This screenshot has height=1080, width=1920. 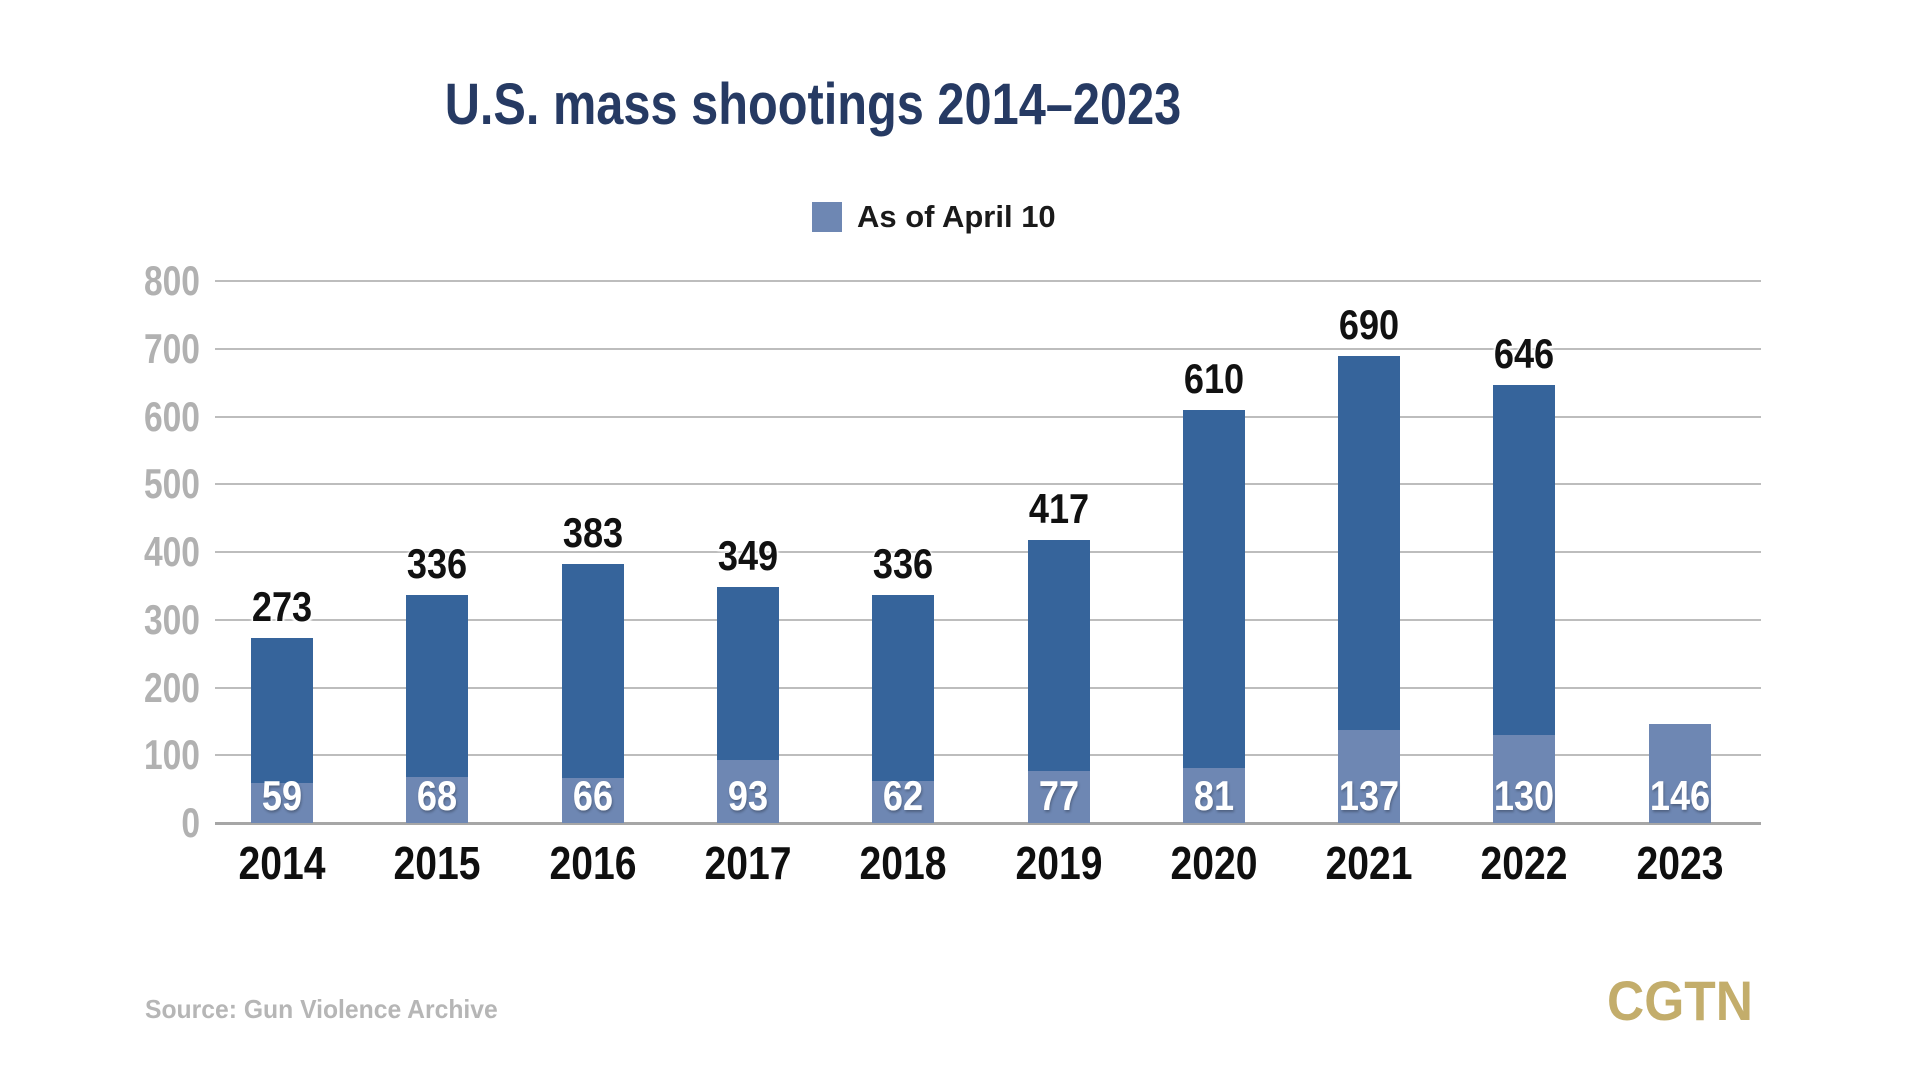 What do you see at coordinates (282, 863) in the screenshot?
I see `x-axis-label-2014: 2014` at bounding box center [282, 863].